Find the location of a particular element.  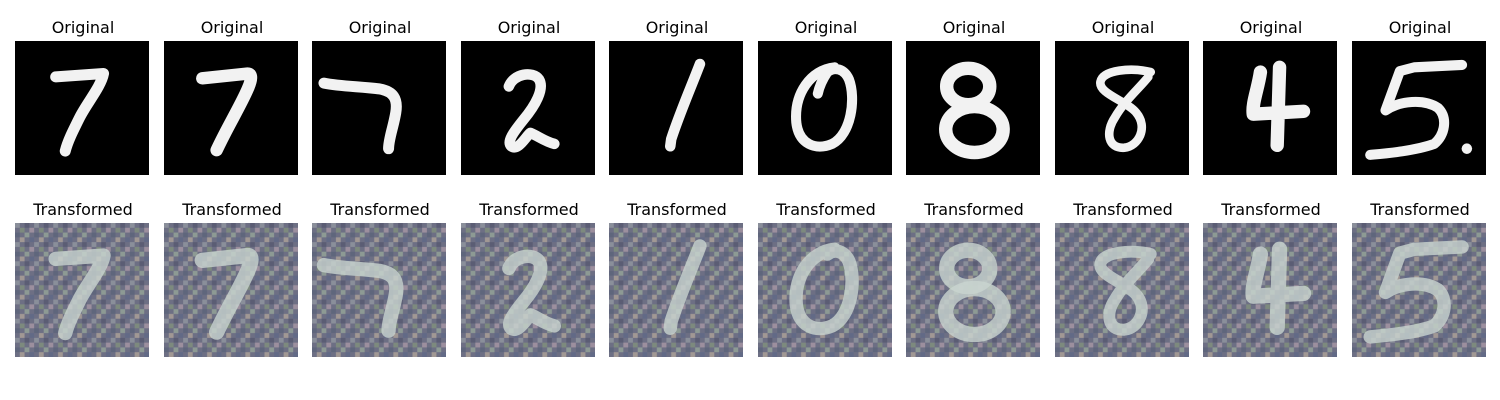

transformed-panel-4: Transformed is located at coordinates (529, 278).